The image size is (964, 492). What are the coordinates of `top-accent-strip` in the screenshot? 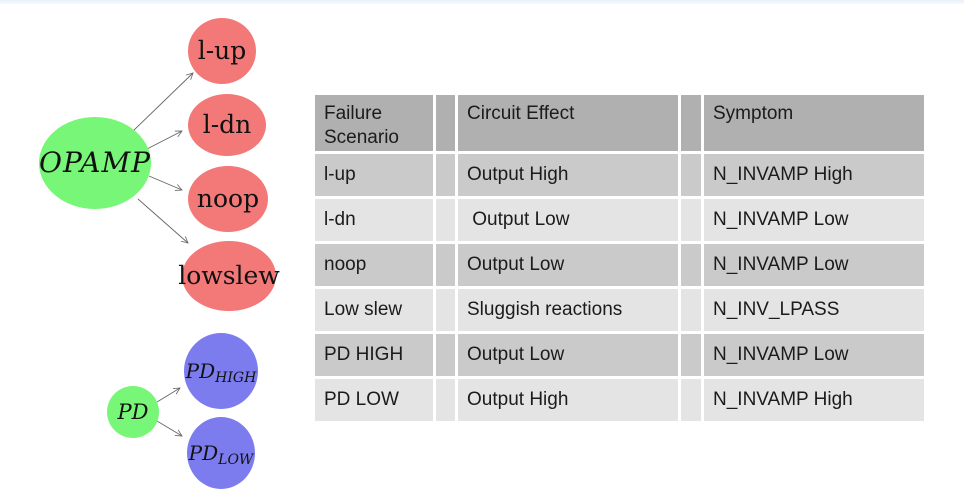 It's located at (482, 2).